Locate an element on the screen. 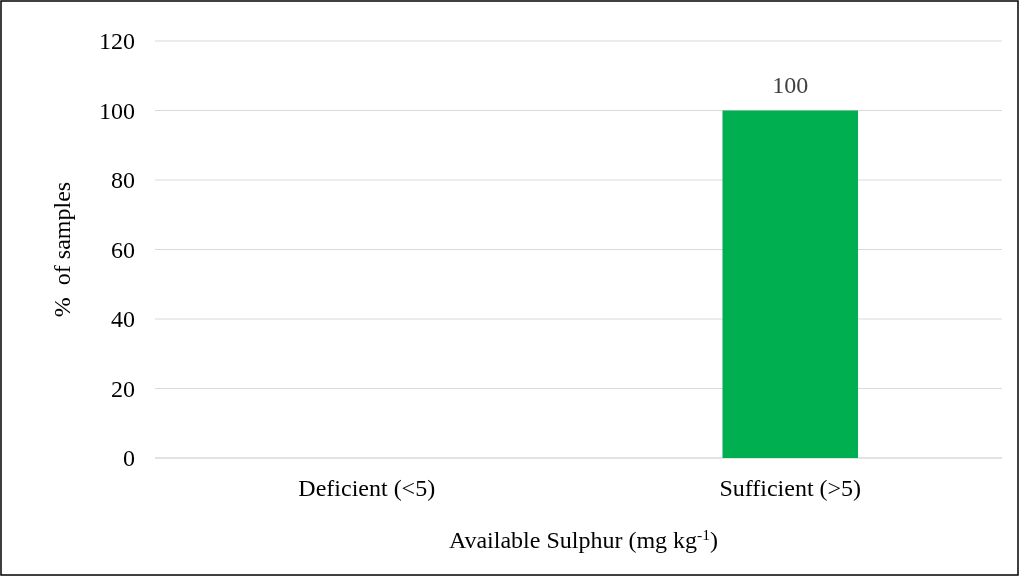 This screenshot has width=1019, height=576. x-axis-title: Available Sulphur (mg kg$^{-1}$) is located at coordinates (583, 539).